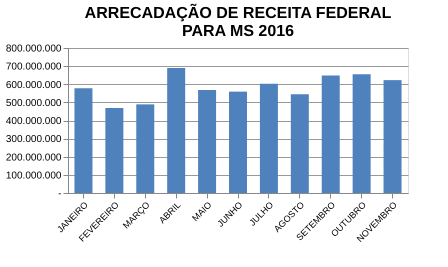 The width and height of the screenshot is (448, 267). I want to click on y-tick-label: 400.000.000, so click(34, 121).